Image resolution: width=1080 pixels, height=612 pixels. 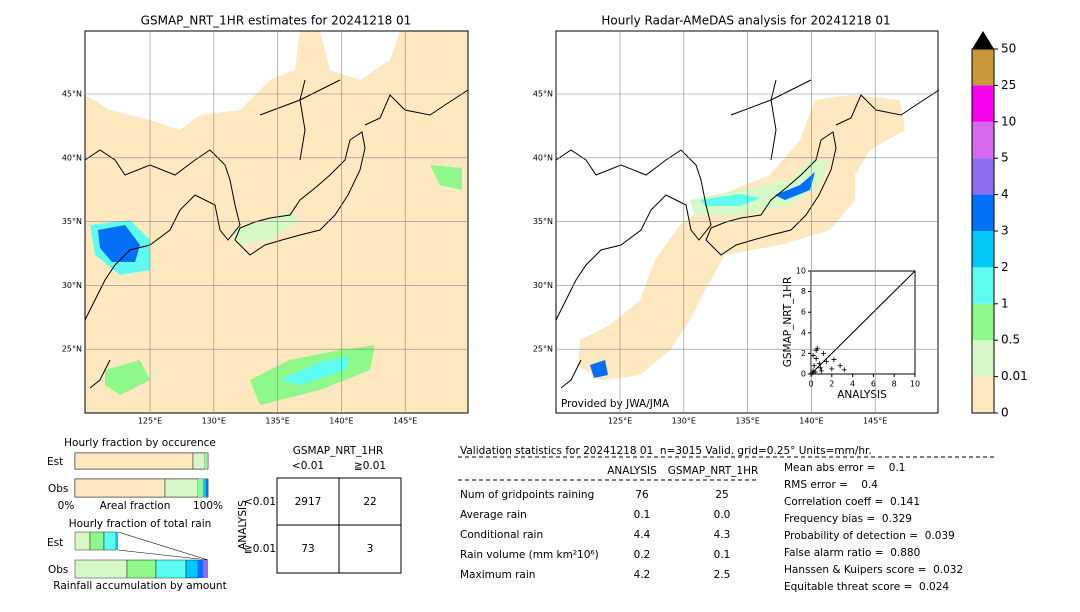 I want to click on row-label: ≧0.01, so click(x=260, y=549).